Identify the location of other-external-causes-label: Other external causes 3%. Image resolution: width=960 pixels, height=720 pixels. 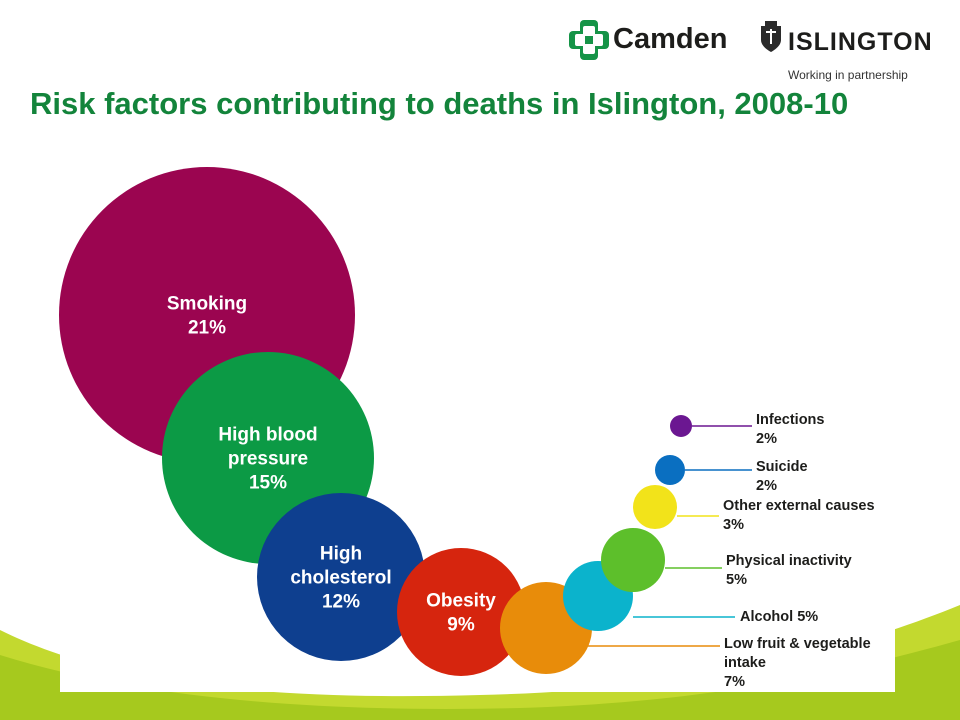
(799, 515).